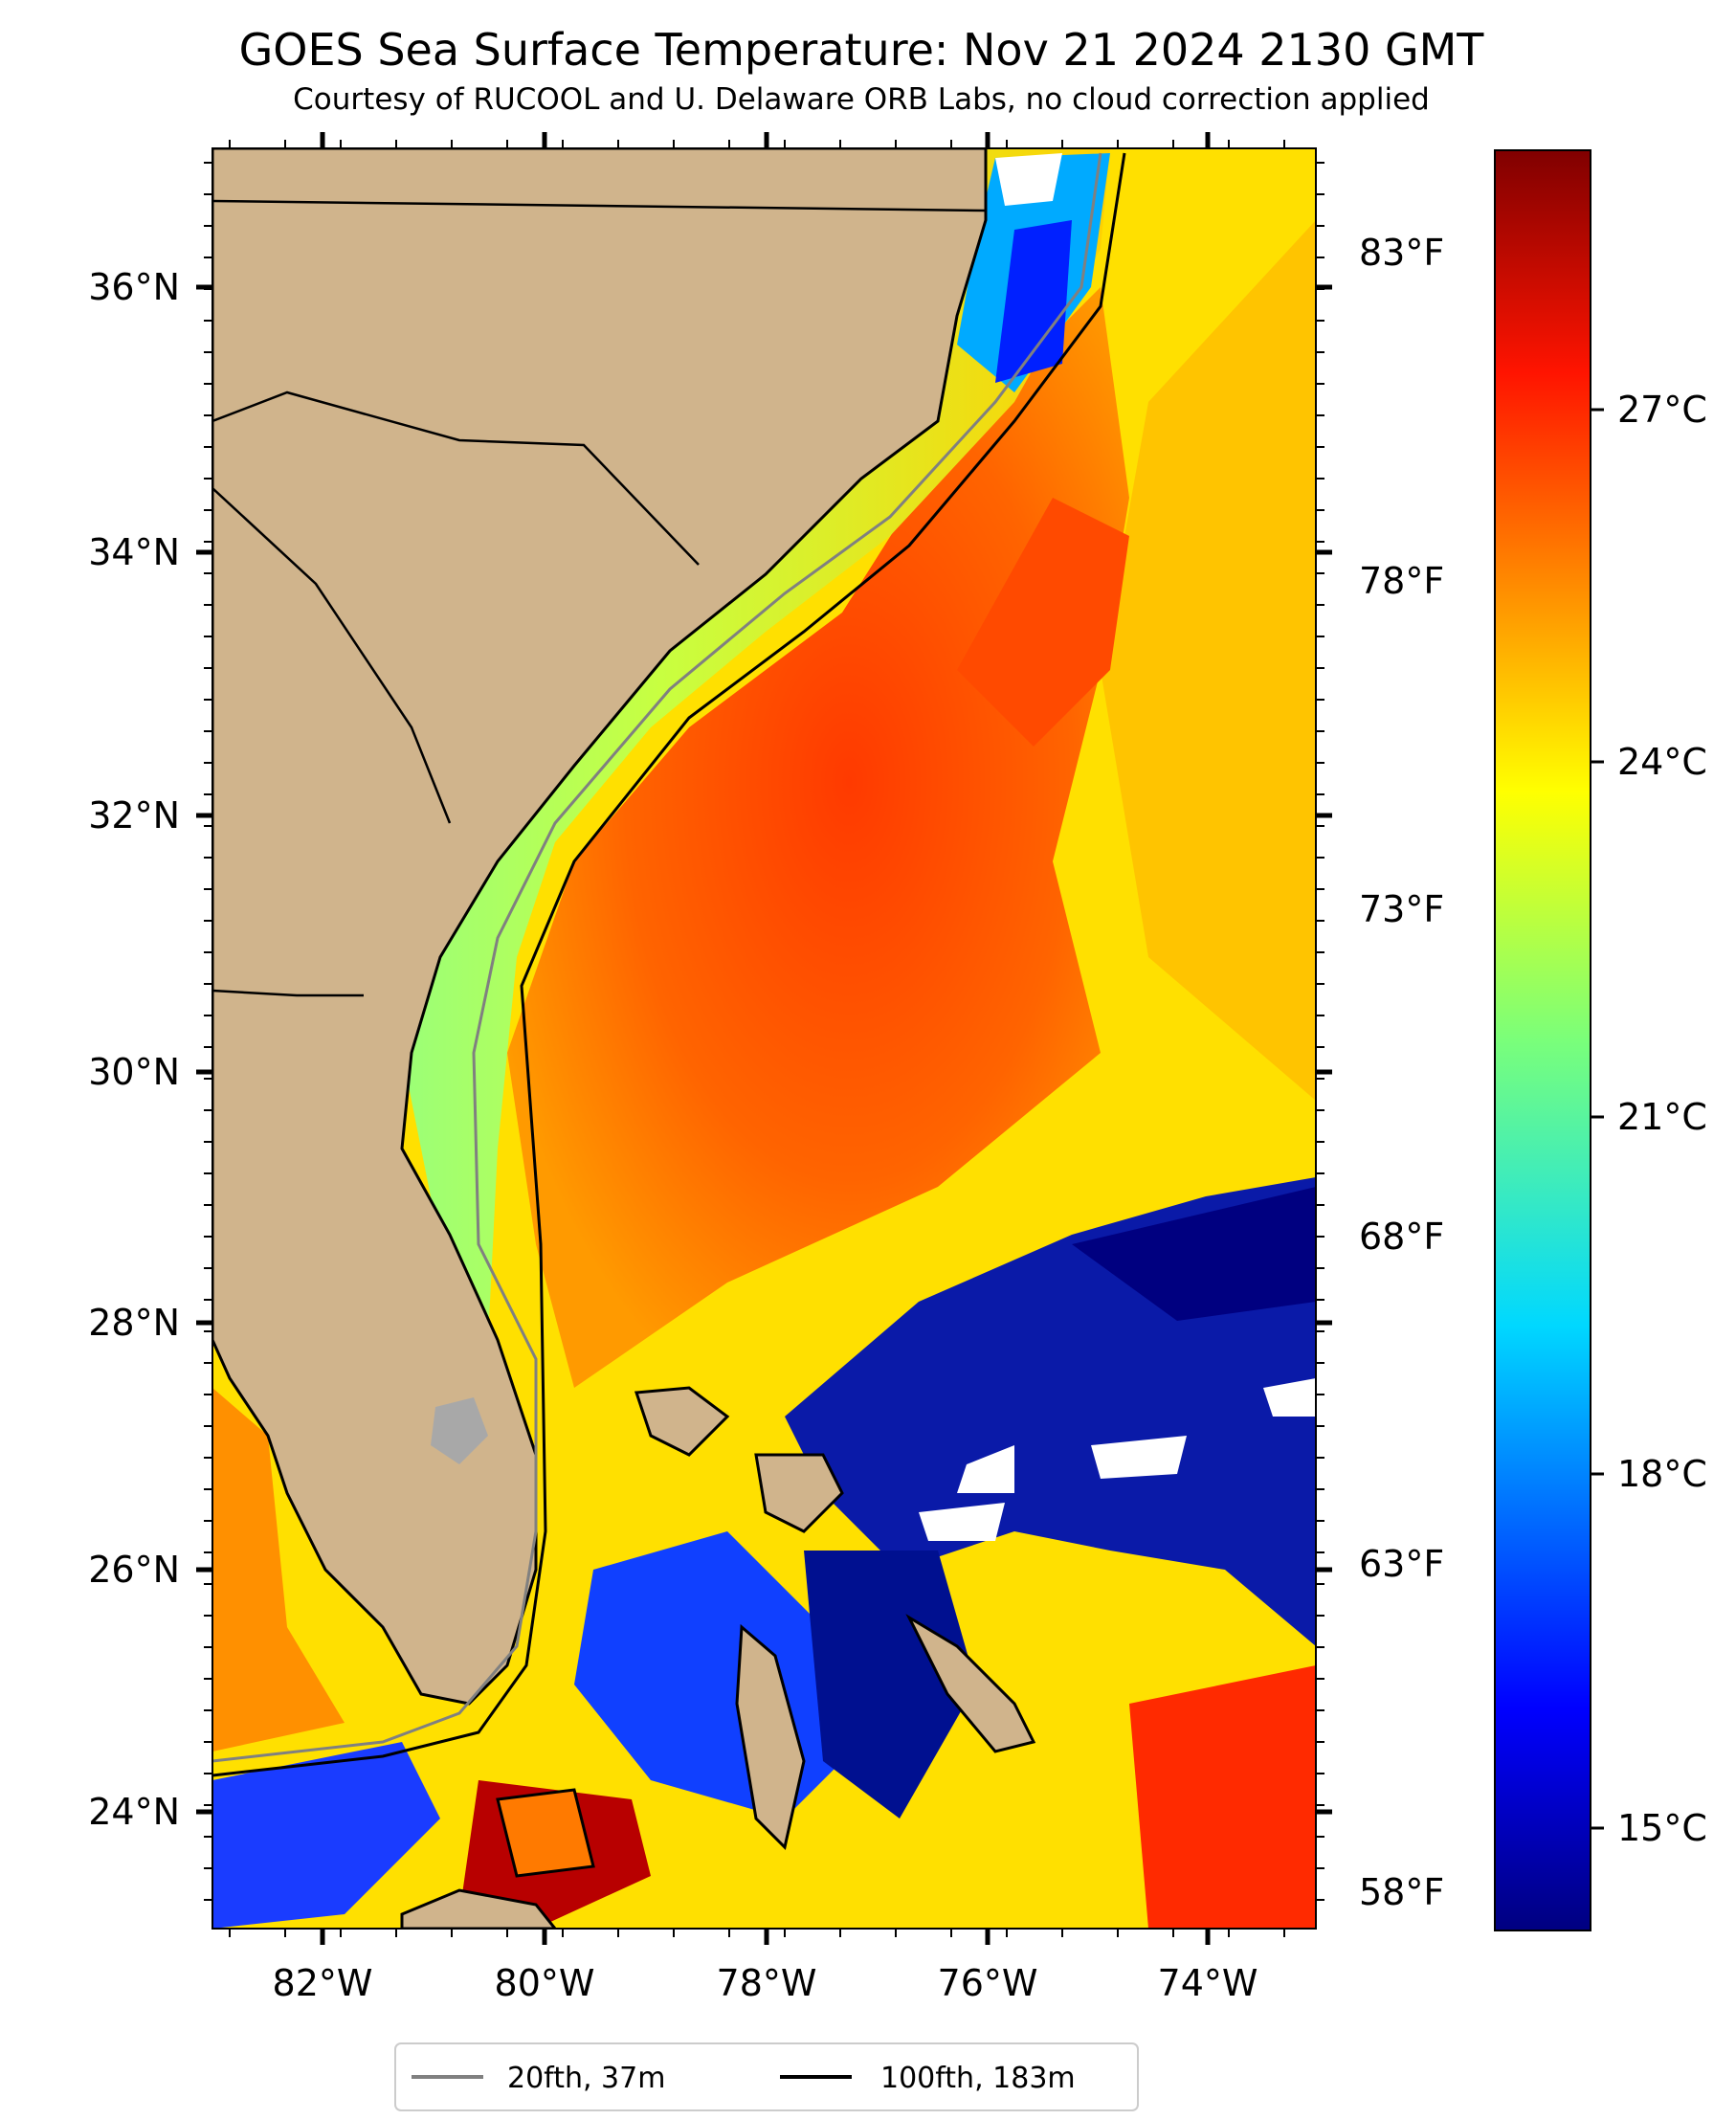  Describe the element at coordinates (1662, 1828) in the screenshot. I see `colorbar-label: 15°C` at that location.